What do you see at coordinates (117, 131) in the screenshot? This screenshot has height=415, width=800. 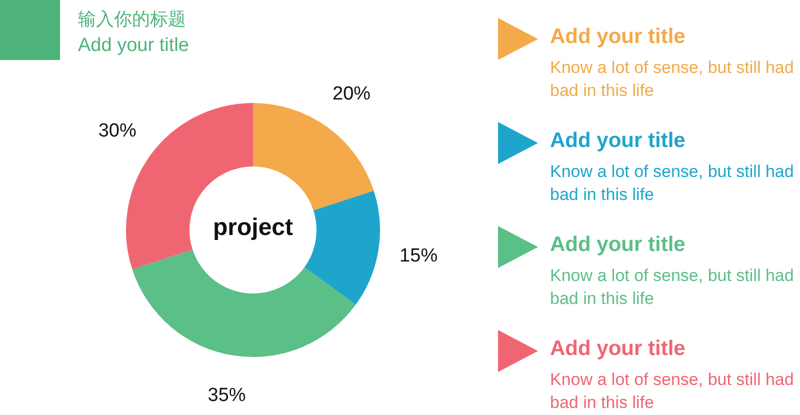 I see `data-label: 30%` at bounding box center [117, 131].